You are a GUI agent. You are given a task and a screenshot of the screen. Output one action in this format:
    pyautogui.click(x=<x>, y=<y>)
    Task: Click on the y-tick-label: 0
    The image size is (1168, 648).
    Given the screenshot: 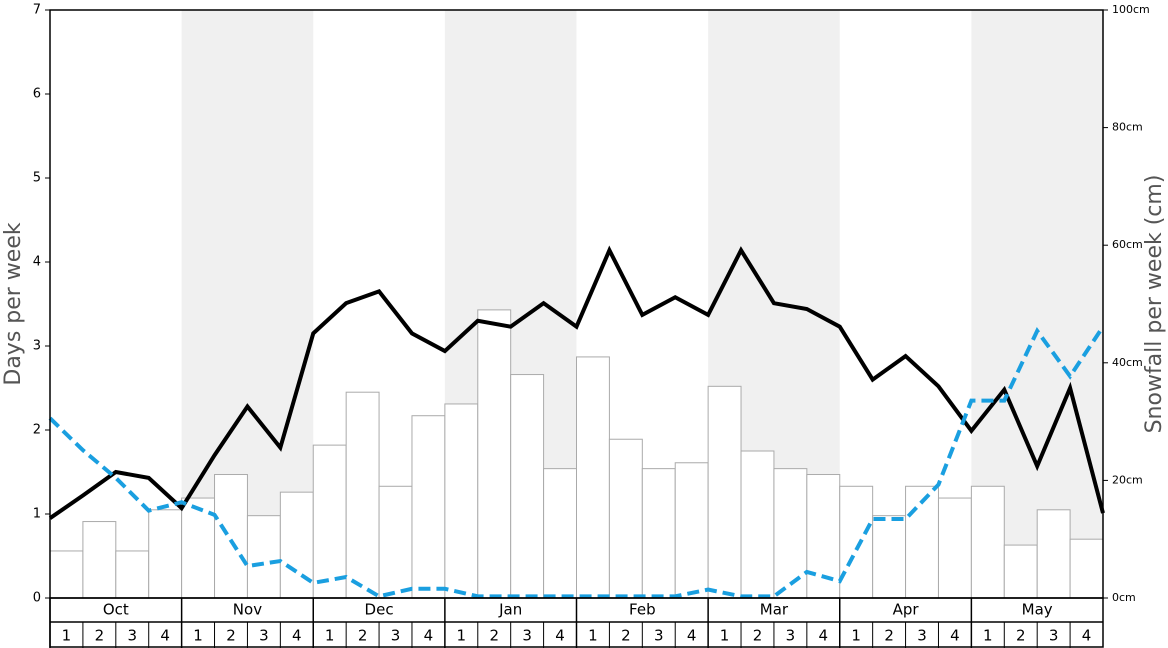 What is the action you would take?
    pyautogui.click(x=37, y=598)
    